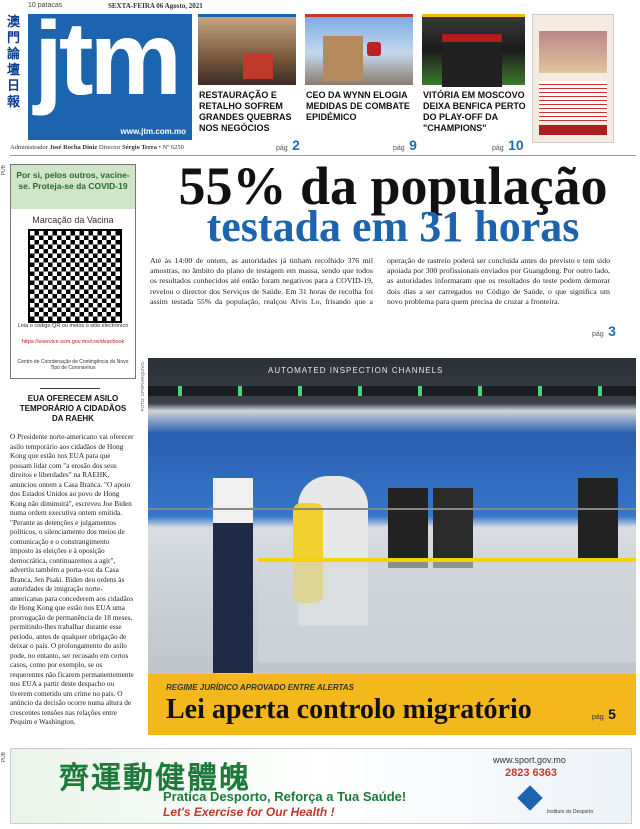 Image resolution: width=640 pixels, height=829 pixels. What do you see at coordinates (142, 387) in the screenshot?
I see `photo-credit: FOTO: CPSP/ARQUIVO` at bounding box center [142, 387].